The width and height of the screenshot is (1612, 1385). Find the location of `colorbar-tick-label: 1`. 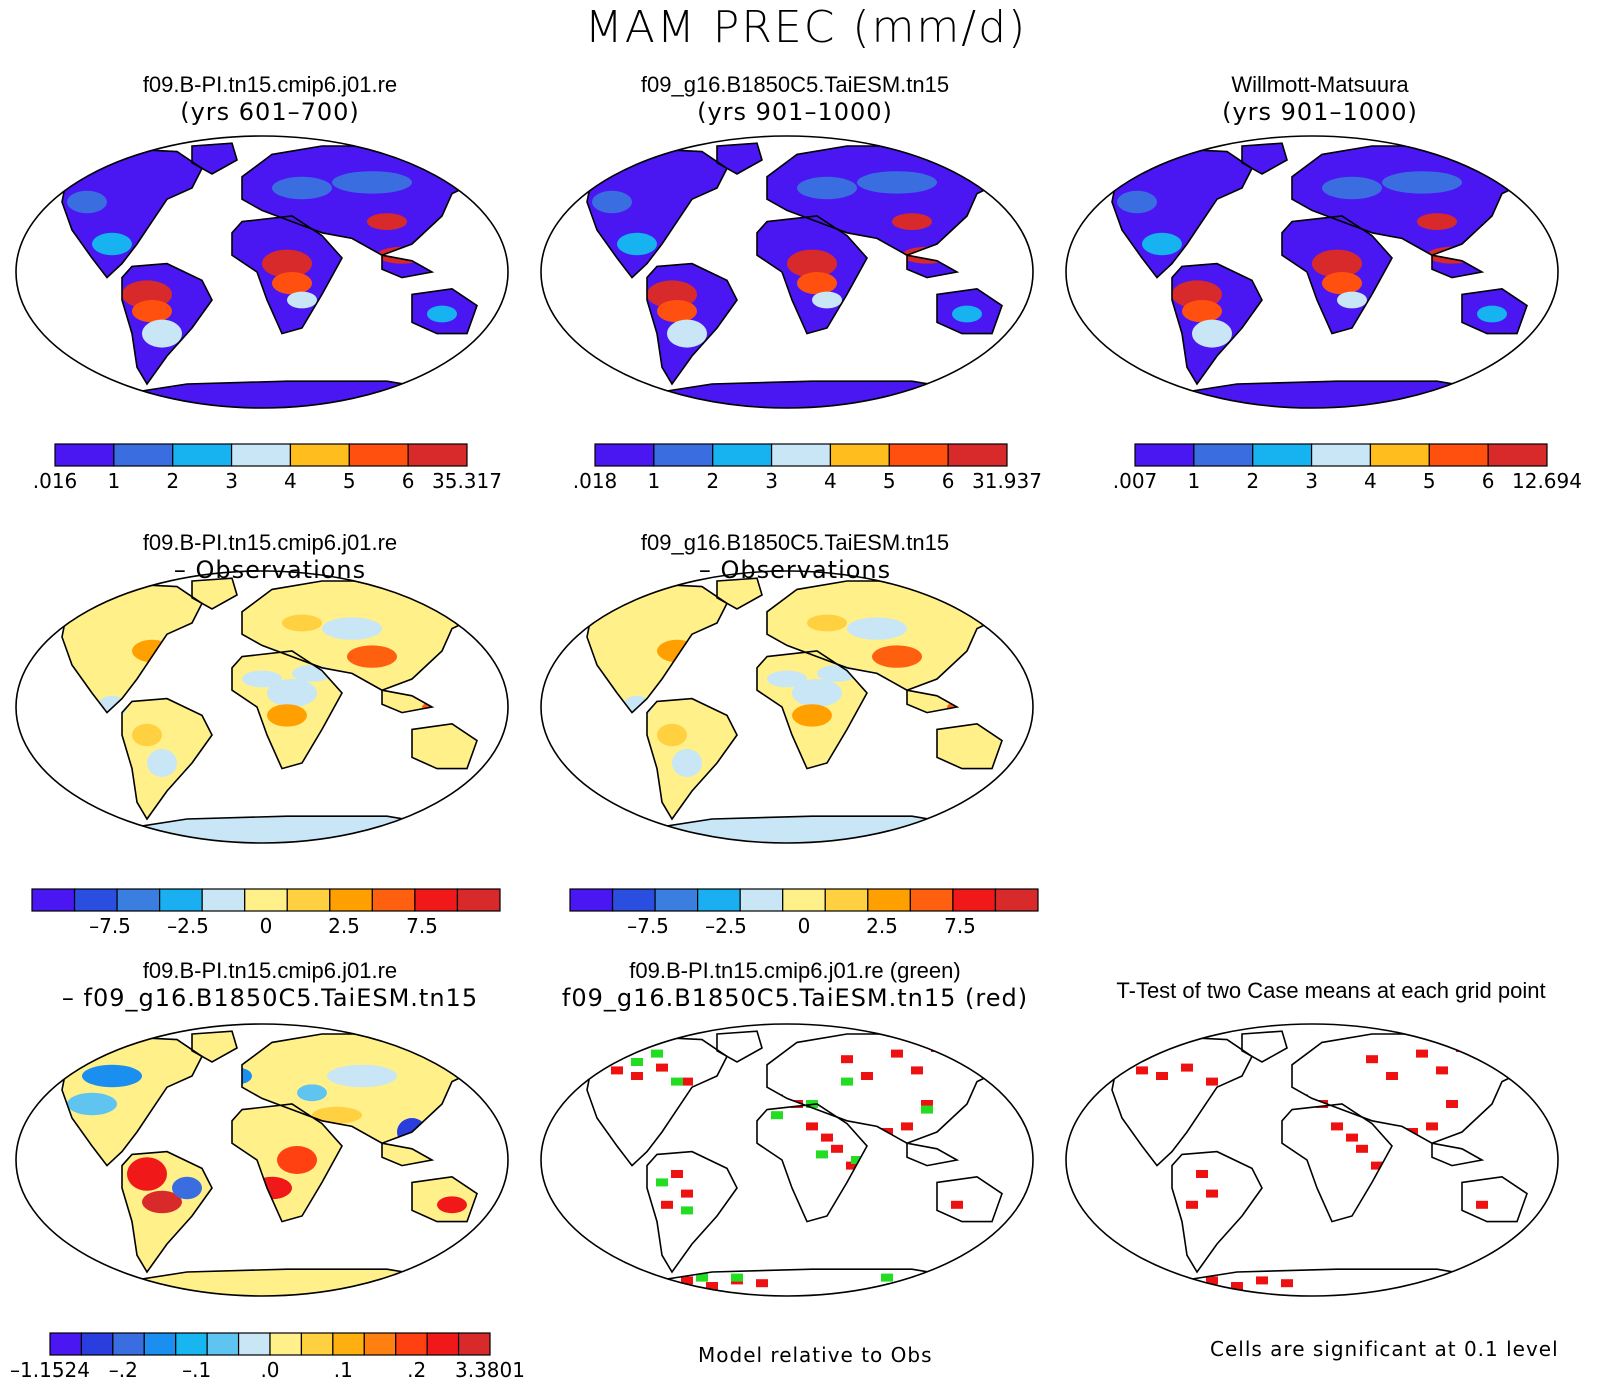

colorbar-tick-label: 1 is located at coordinates (113, 481).